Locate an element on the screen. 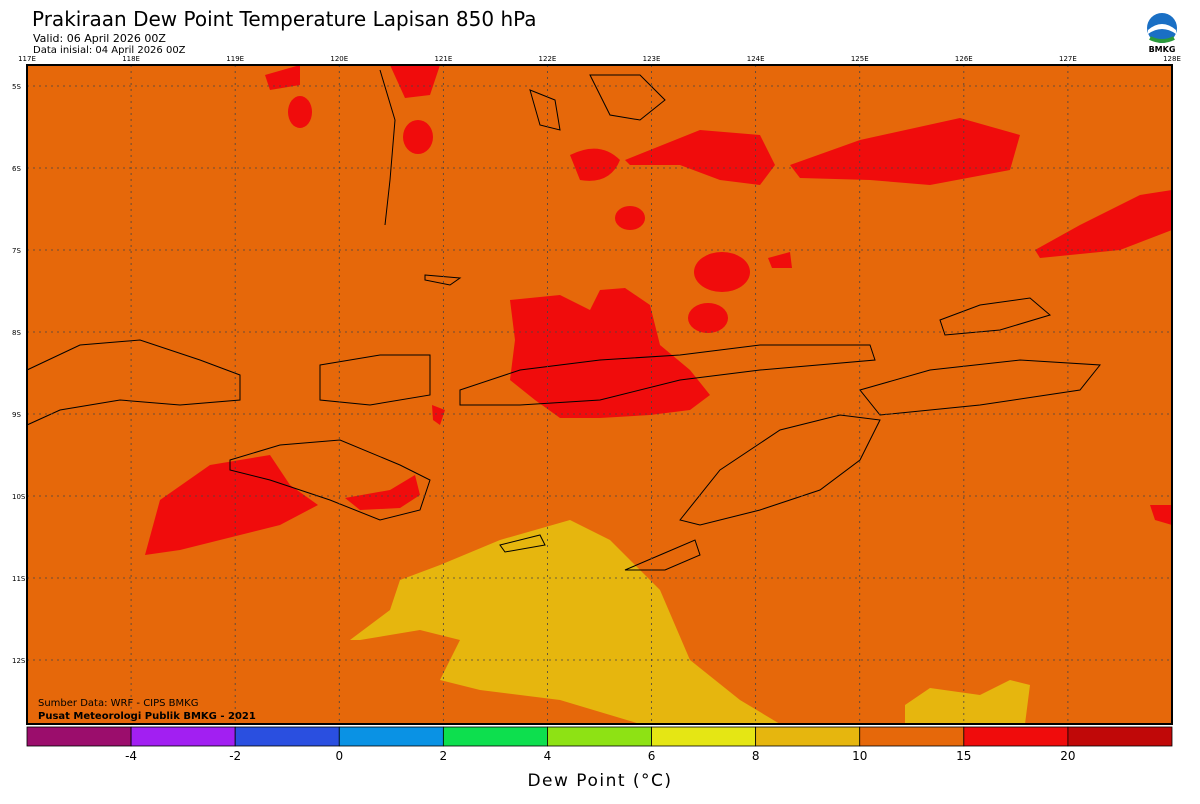 The height and width of the screenshot is (804, 1200). lon-label: 127E is located at coordinates (1068, 59).